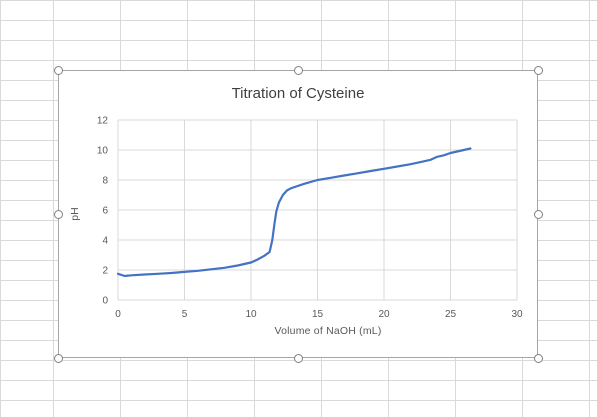  What do you see at coordinates (105, 301) in the screenshot?
I see `y-tick-label: 0` at bounding box center [105, 301].